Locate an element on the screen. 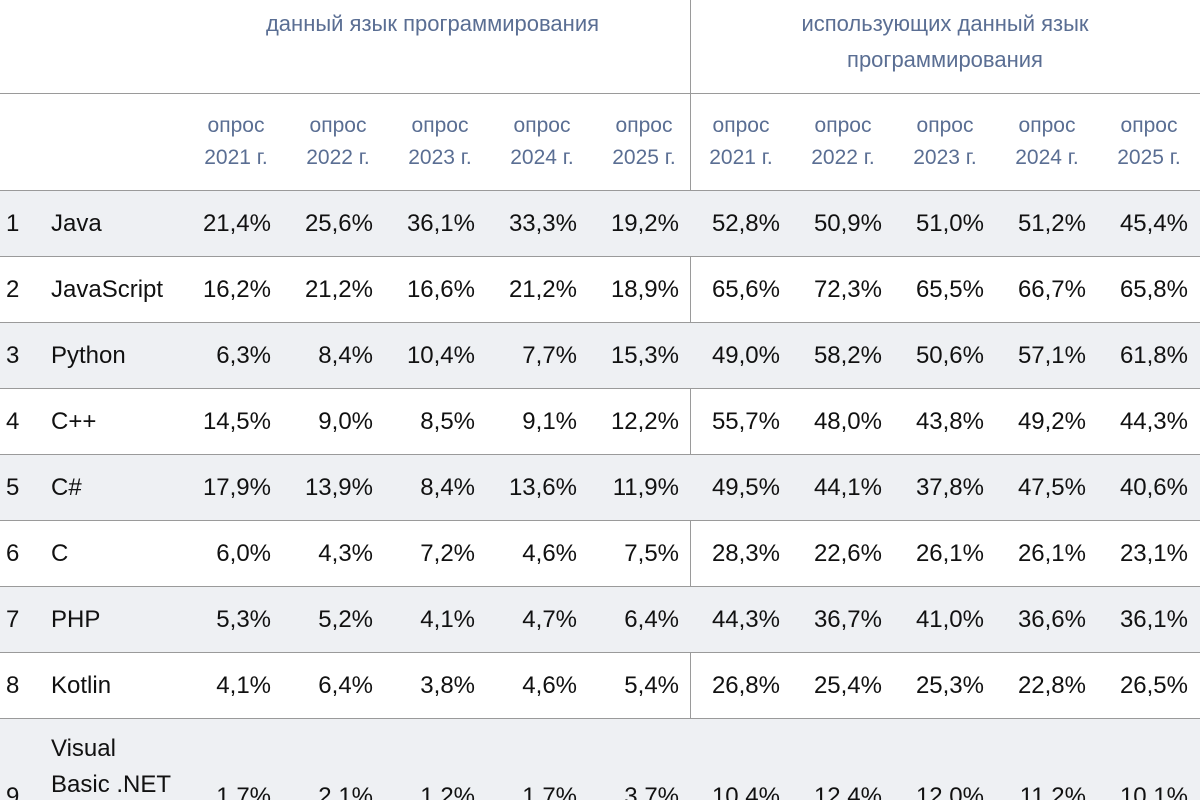 This screenshot has width=1200, height=800. value-cell: 7,2% is located at coordinates (447, 553).